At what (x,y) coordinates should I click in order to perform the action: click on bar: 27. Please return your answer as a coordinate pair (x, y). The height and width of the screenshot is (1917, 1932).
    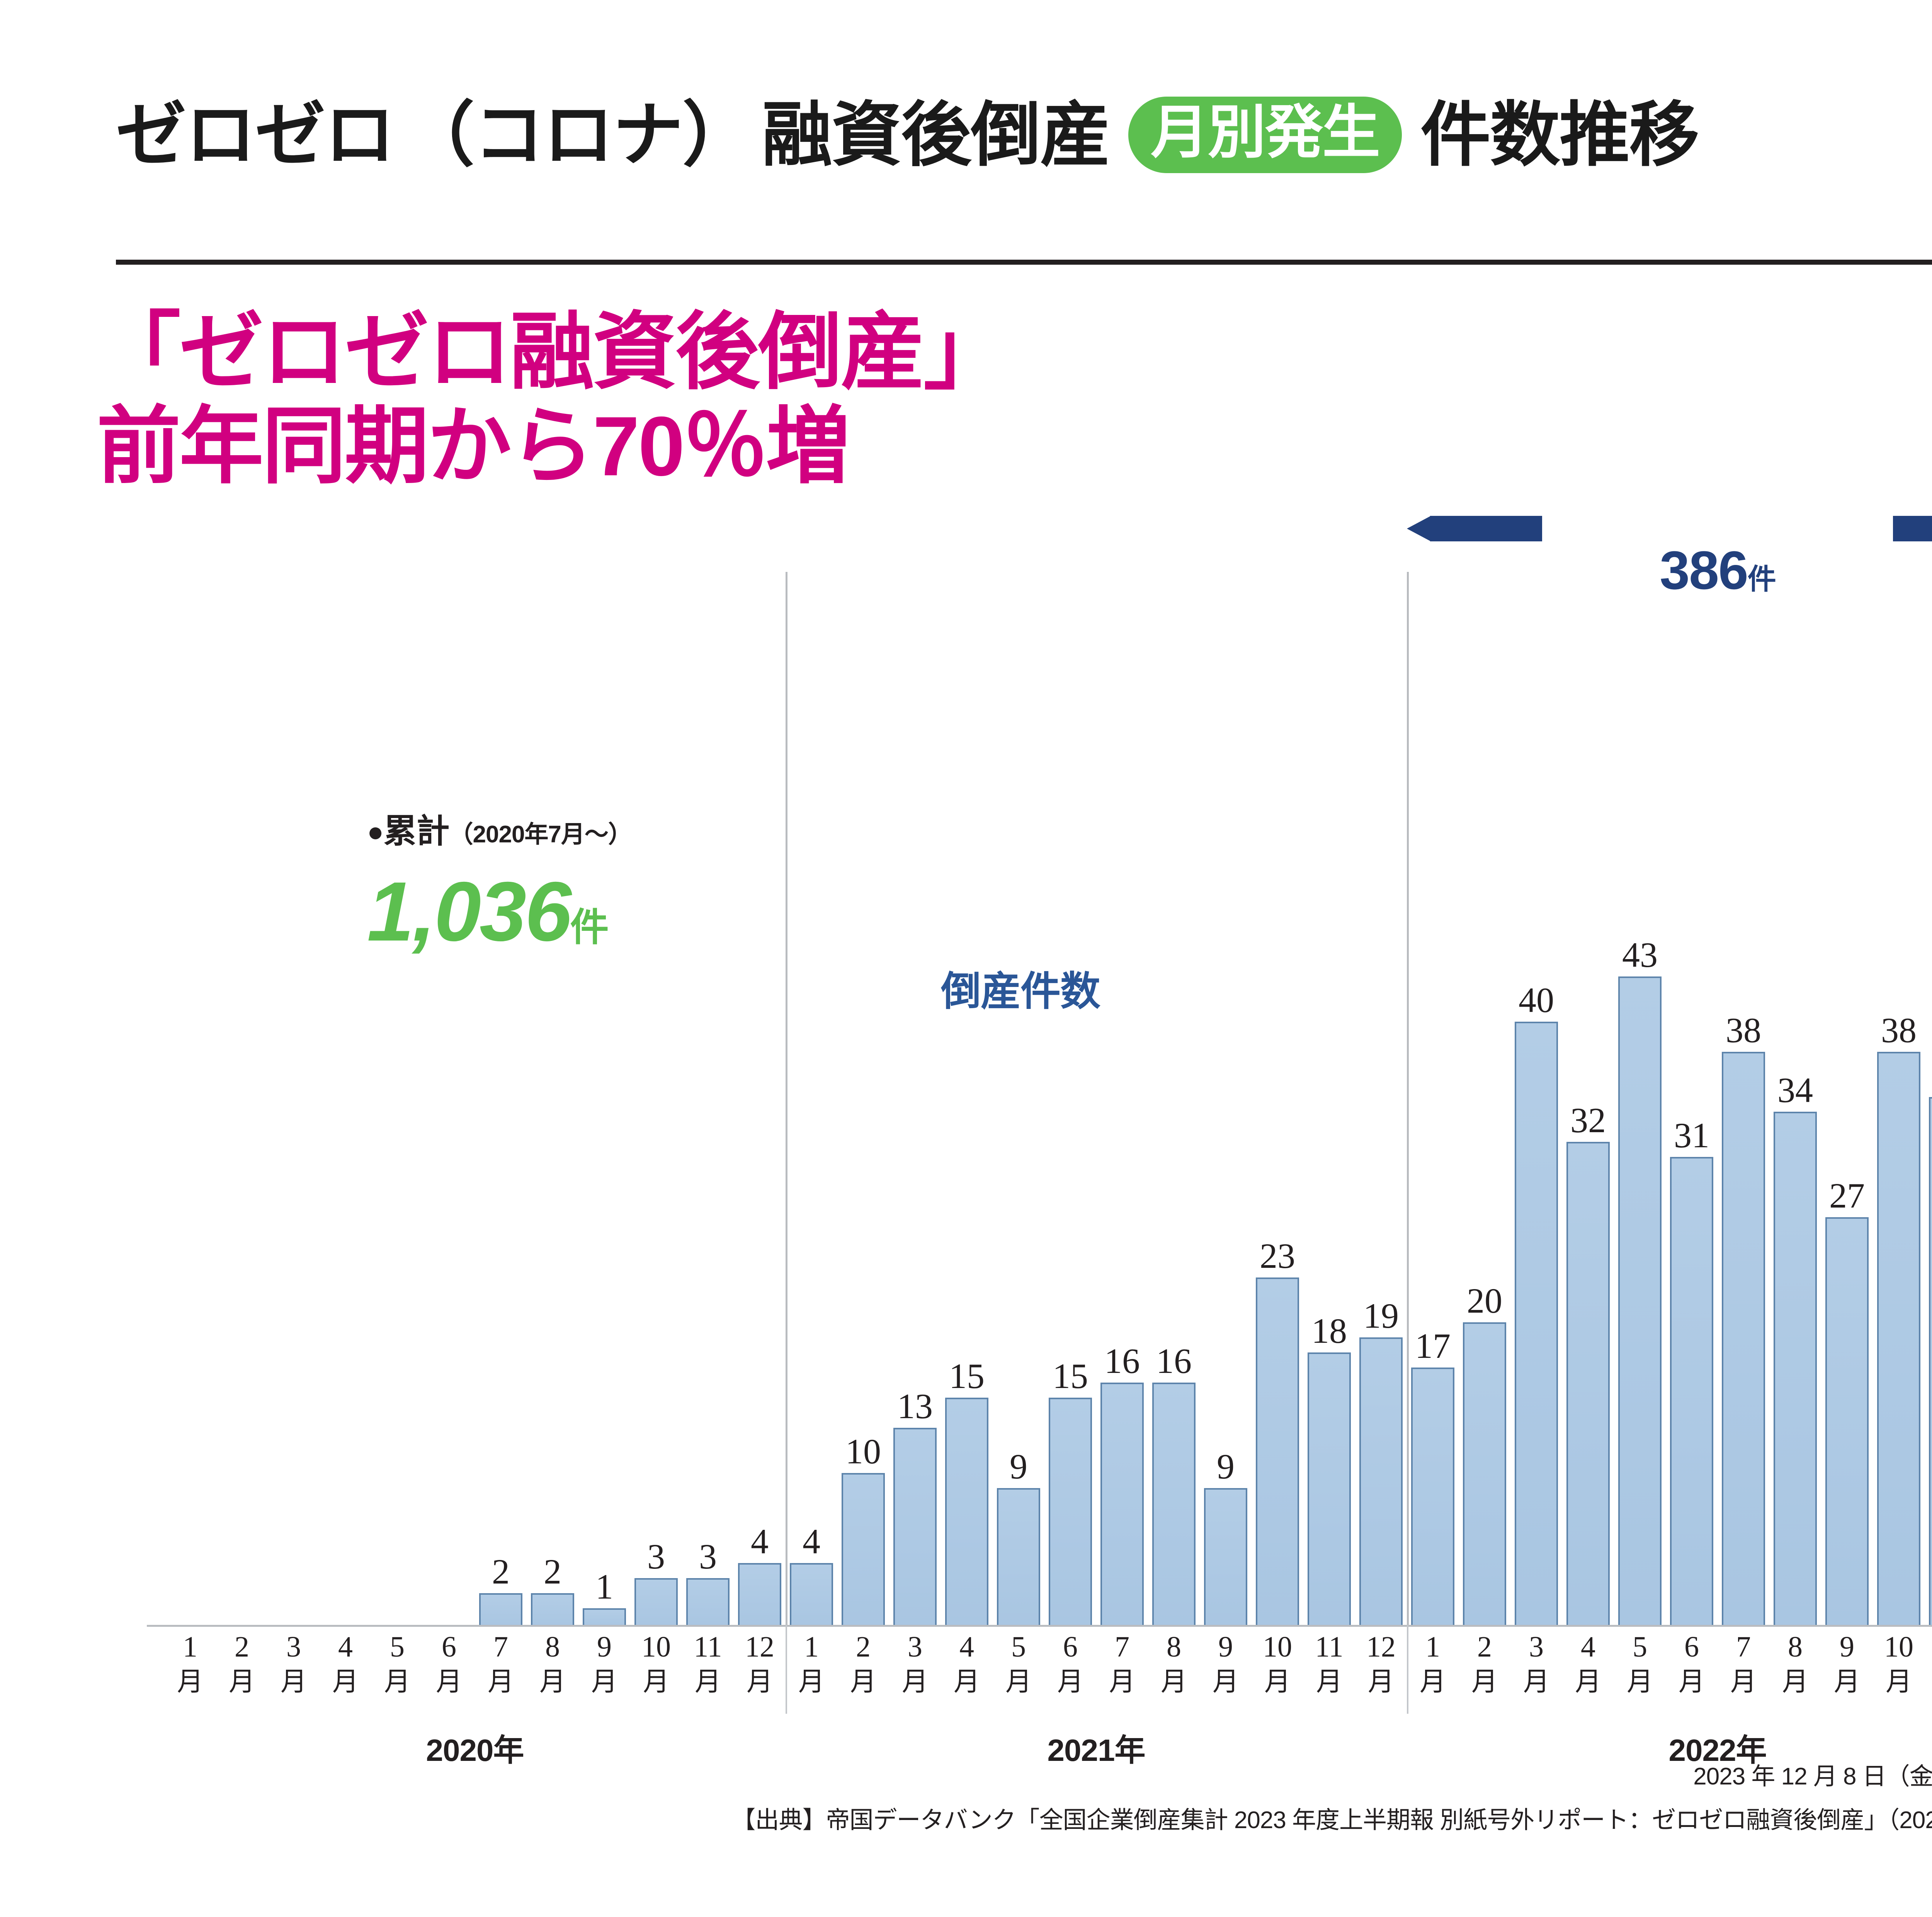
    Looking at the image, I should click on (1847, 1402).